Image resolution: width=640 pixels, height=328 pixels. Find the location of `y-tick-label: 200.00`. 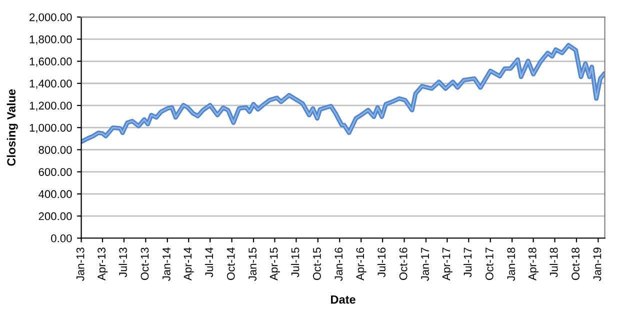

y-tick-label: 200.00 is located at coordinates (55, 216).